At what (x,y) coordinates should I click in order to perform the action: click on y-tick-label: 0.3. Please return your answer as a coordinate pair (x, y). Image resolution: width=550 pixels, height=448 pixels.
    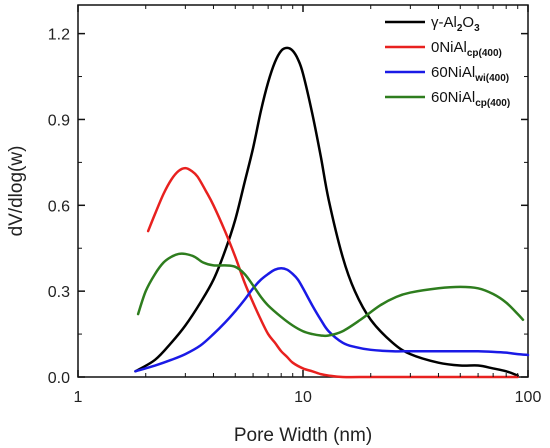
    Looking at the image, I should click on (59, 292).